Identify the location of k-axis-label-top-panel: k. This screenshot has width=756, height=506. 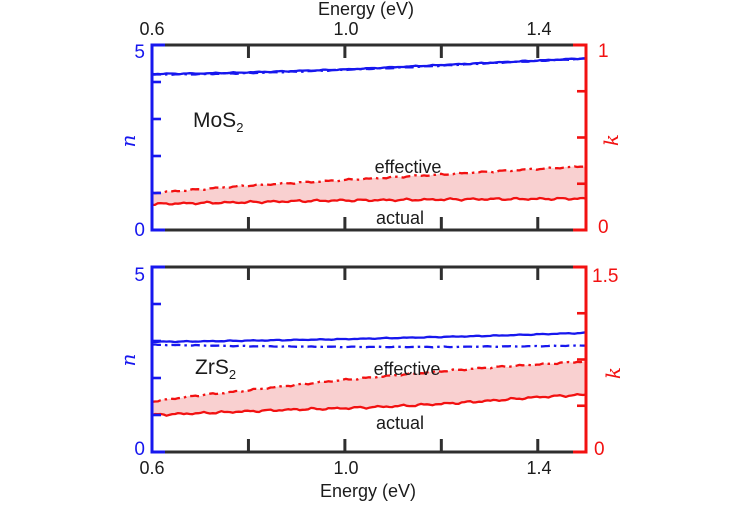
(611, 140).